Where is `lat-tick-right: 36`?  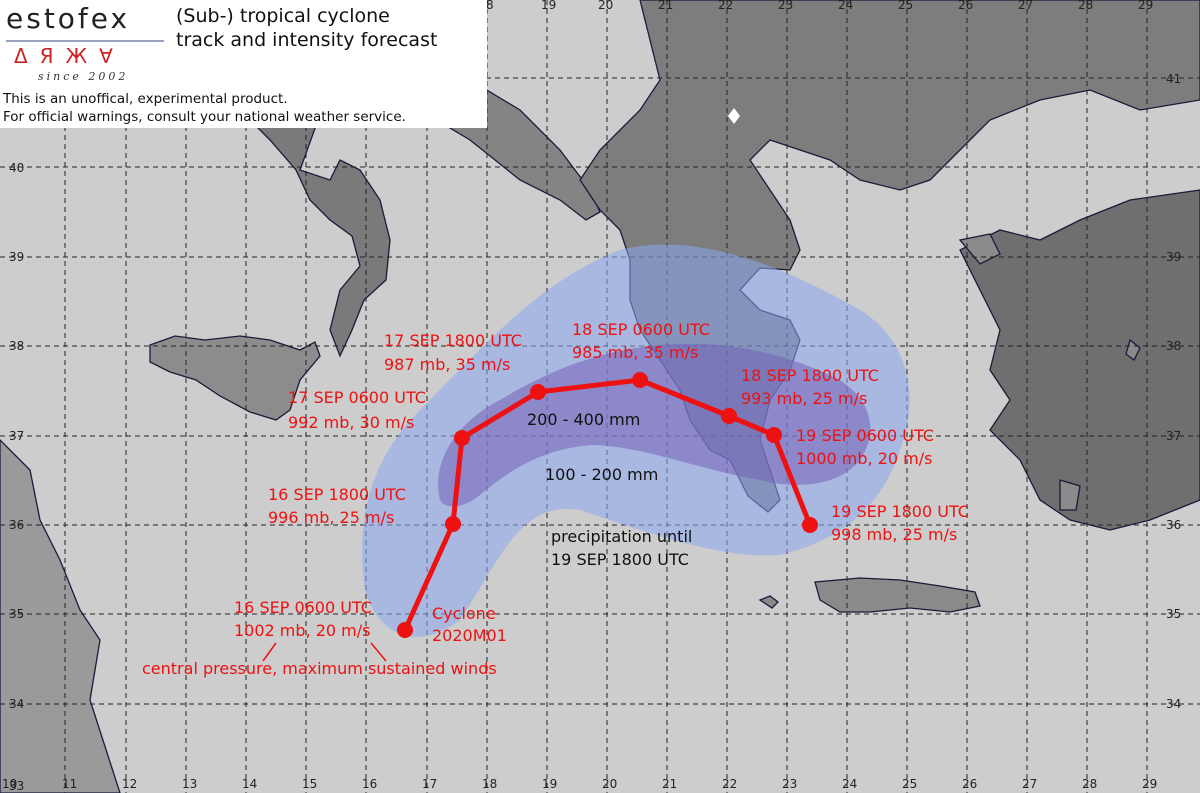 lat-tick-right: 36 is located at coordinates (1173, 525).